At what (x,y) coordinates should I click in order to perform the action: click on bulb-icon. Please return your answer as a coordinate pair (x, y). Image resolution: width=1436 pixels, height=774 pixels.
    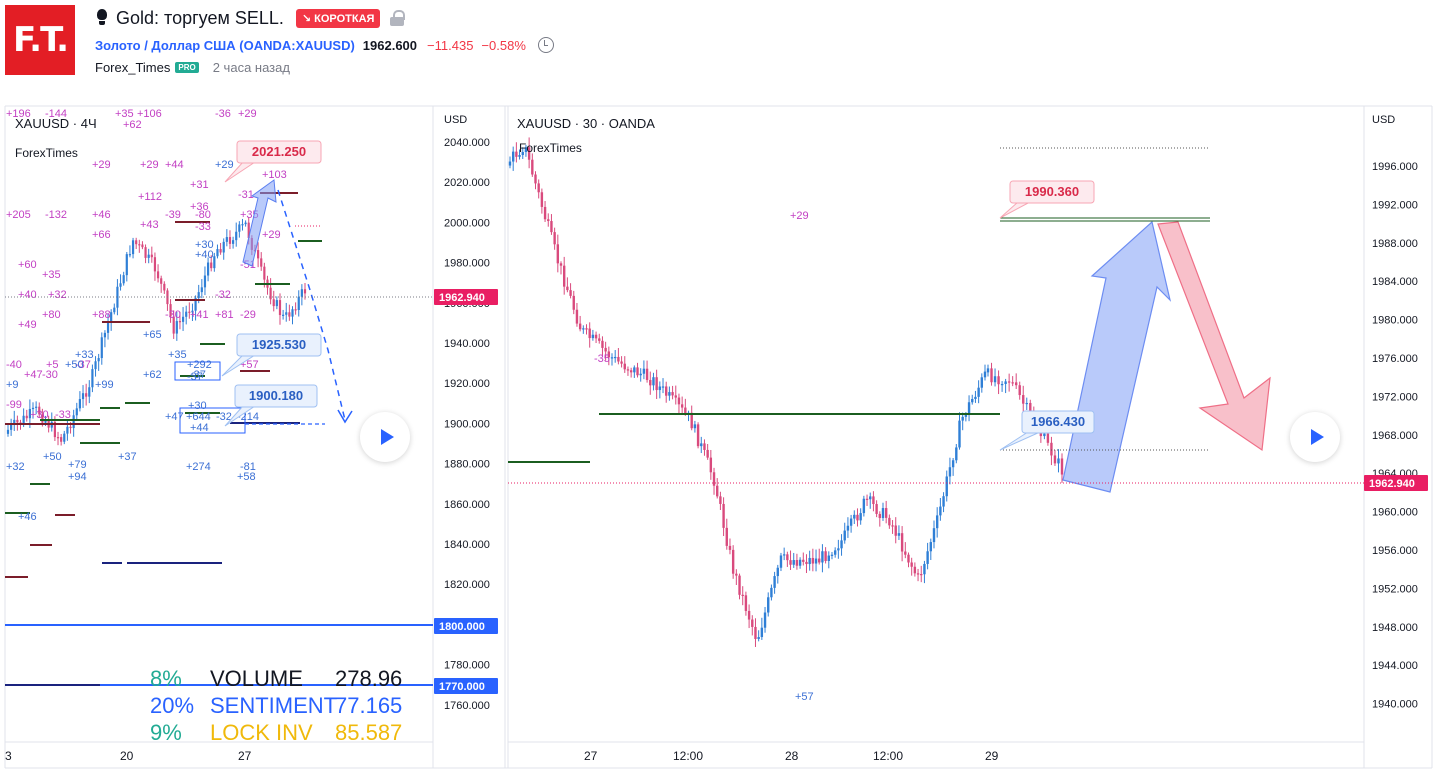
    Looking at the image, I should click on (102, 18).